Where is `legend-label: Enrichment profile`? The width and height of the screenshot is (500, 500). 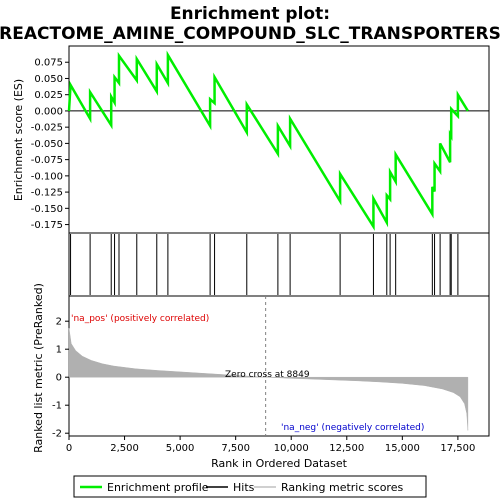
legend-label: Enrichment profile is located at coordinates (158, 487).